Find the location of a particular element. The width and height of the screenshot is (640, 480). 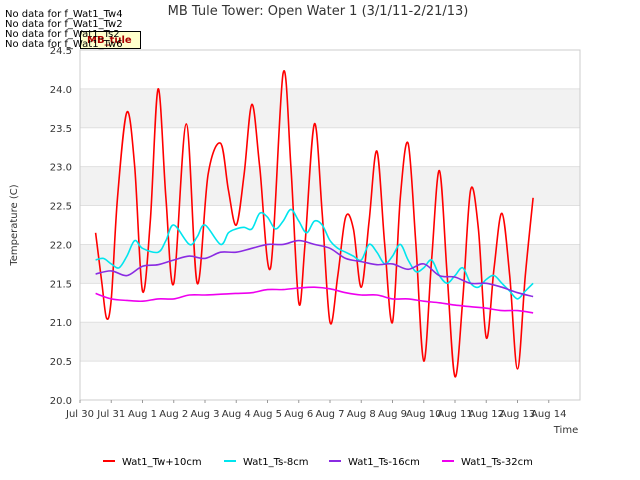

y-axis-label: Temperature (C) is located at coordinates (14, 225).